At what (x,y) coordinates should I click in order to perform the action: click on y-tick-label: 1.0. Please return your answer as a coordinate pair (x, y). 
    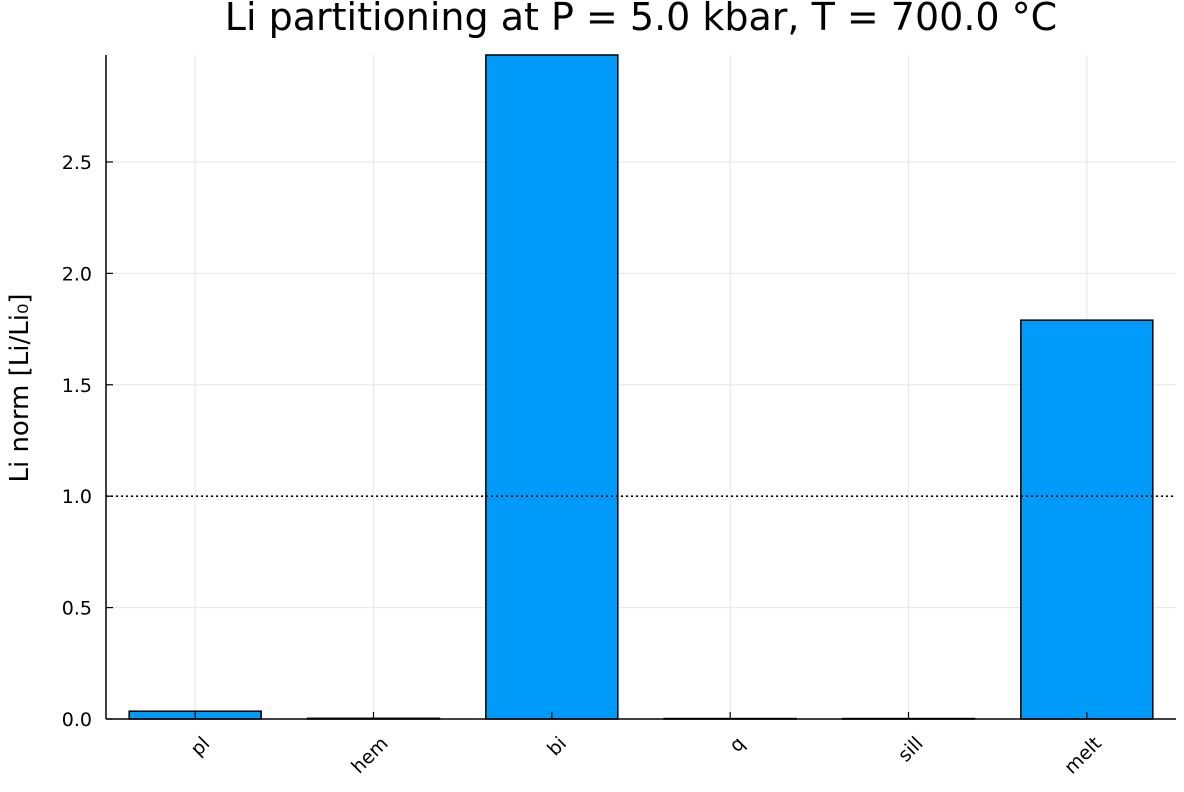
    Looking at the image, I should click on (77, 497).